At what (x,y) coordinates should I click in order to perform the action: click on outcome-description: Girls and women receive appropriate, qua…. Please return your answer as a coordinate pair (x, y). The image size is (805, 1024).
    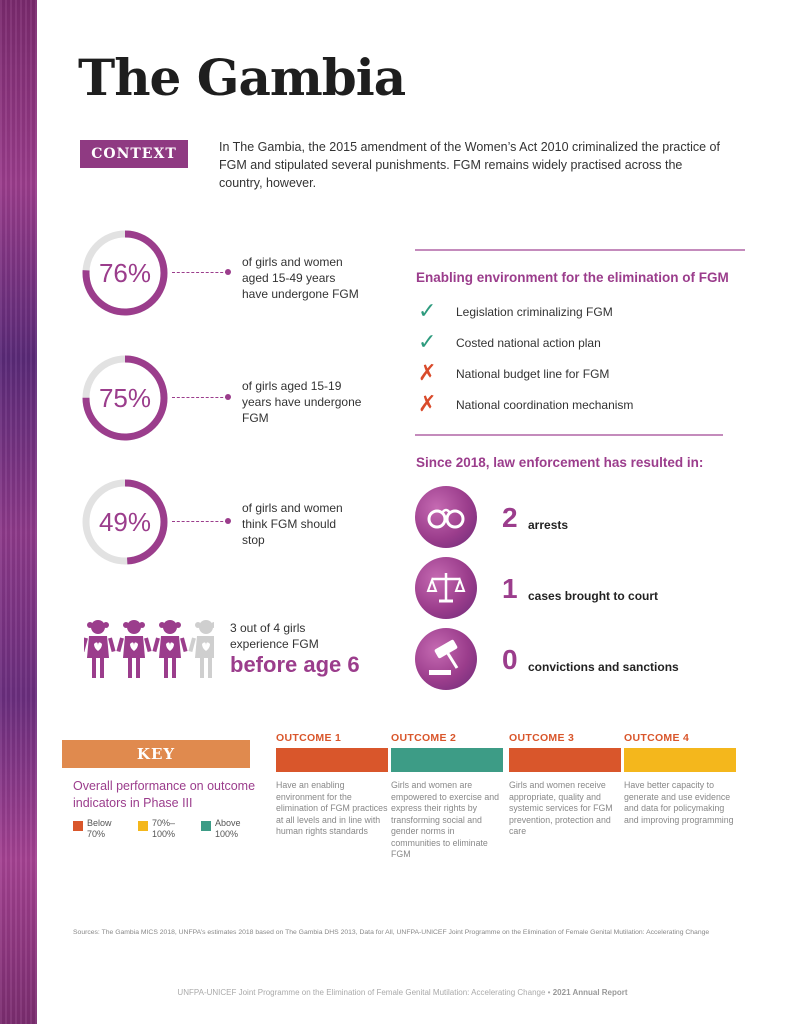
    Looking at the image, I should click on (561, 808).